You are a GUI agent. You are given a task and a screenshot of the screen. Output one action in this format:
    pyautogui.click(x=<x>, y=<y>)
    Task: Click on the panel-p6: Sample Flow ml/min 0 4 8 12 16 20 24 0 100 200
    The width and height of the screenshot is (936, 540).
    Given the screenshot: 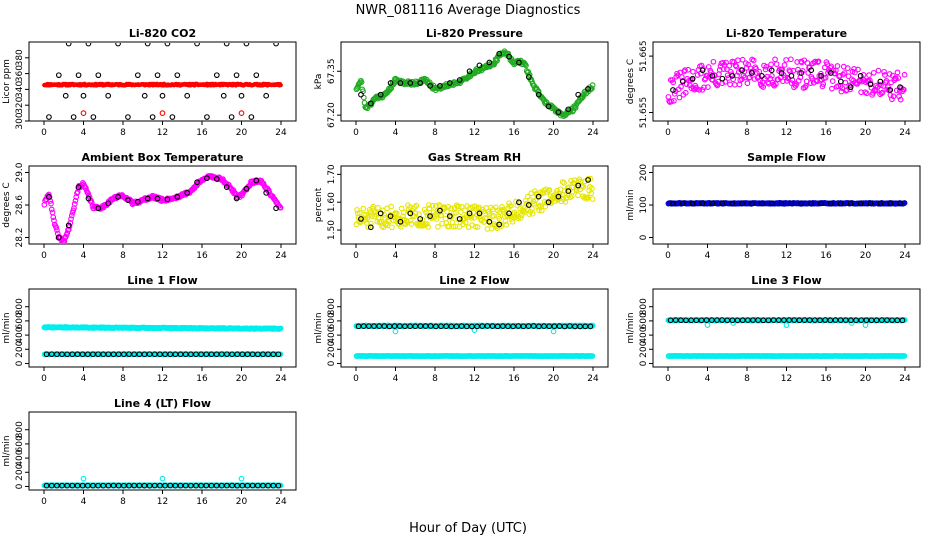 What is the action you would take?
    pyautogui.click(x=773, y=206)
    